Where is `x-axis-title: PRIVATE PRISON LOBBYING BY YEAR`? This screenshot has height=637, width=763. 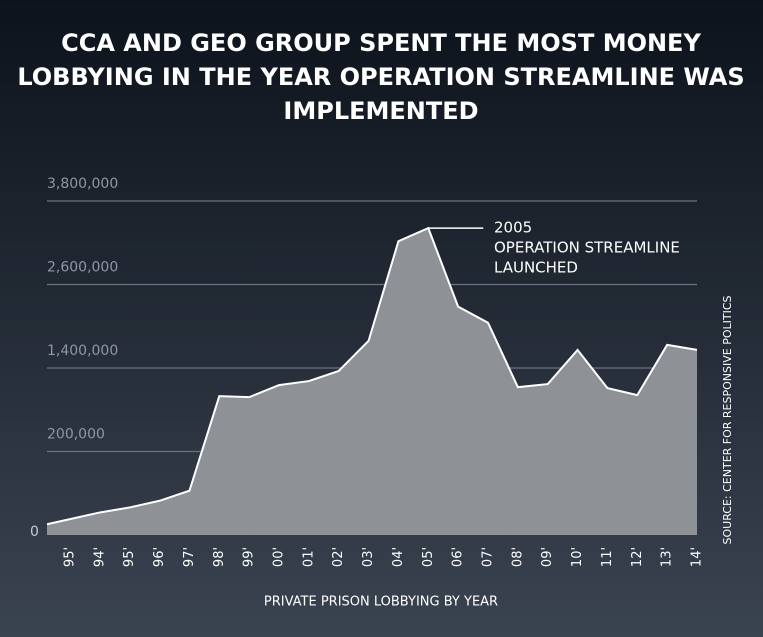 x-axis-title: PRIVATE PRISON LOBBYING BY YEAR is located at coordinates (381, 602).